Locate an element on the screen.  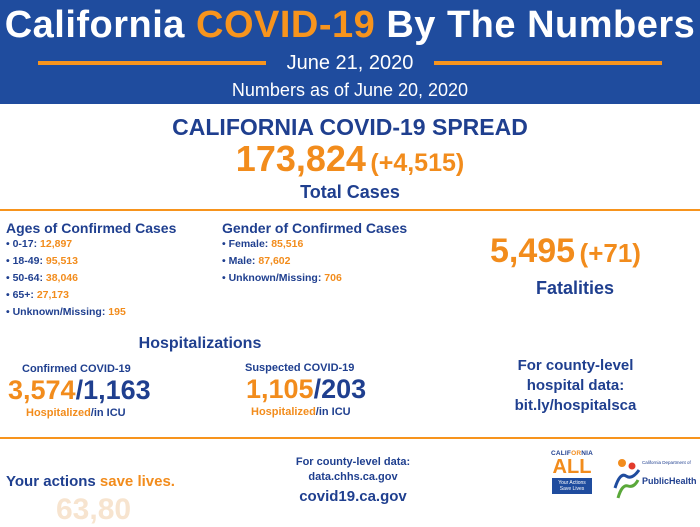
fatalities-label: Fatalities is located at coordinates (575, 288).